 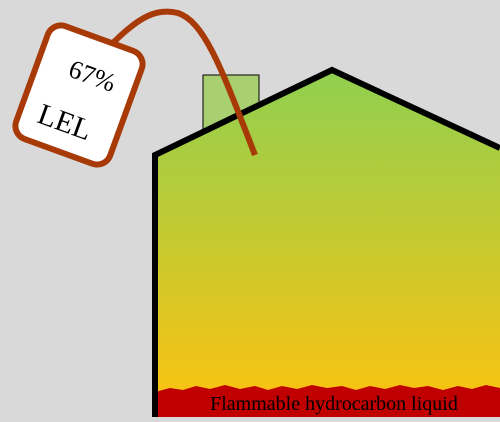 I want to click on probe-cable, so click(x=182, y=82).